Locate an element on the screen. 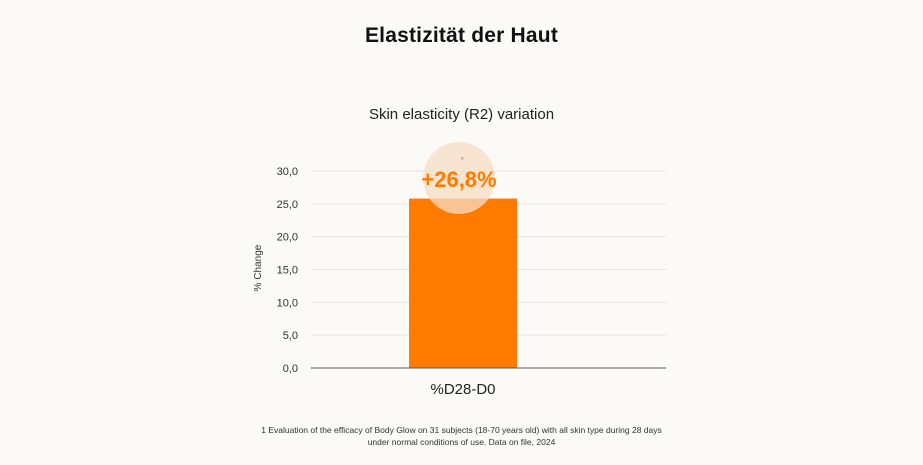 Image resolution: width=923 pixels, height=465 pixels. y-tick-label: 10,0 is located at coordinates (287, 303).